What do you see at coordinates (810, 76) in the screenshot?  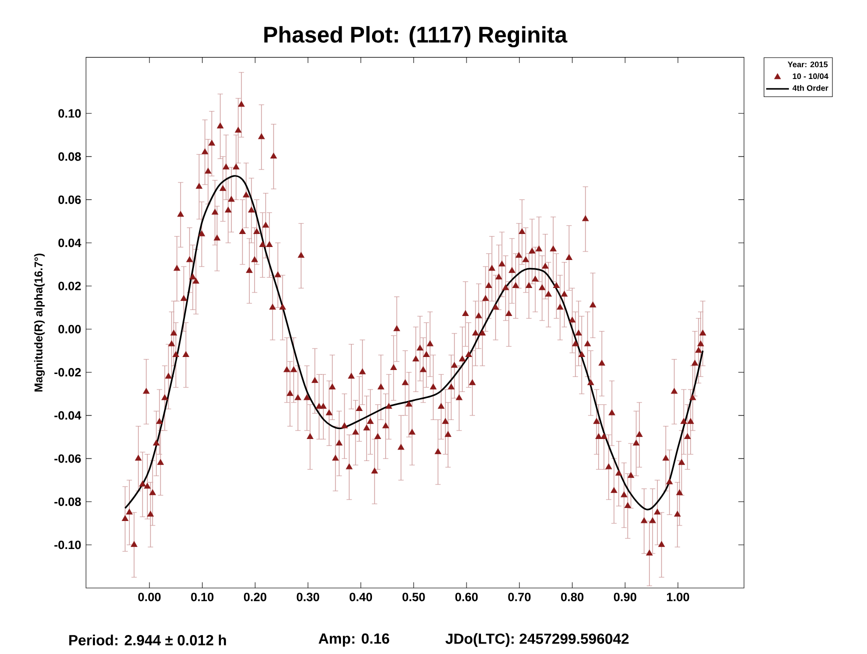 I see `legend-label: 10 - 10/04` at bounding box center [810, 76].